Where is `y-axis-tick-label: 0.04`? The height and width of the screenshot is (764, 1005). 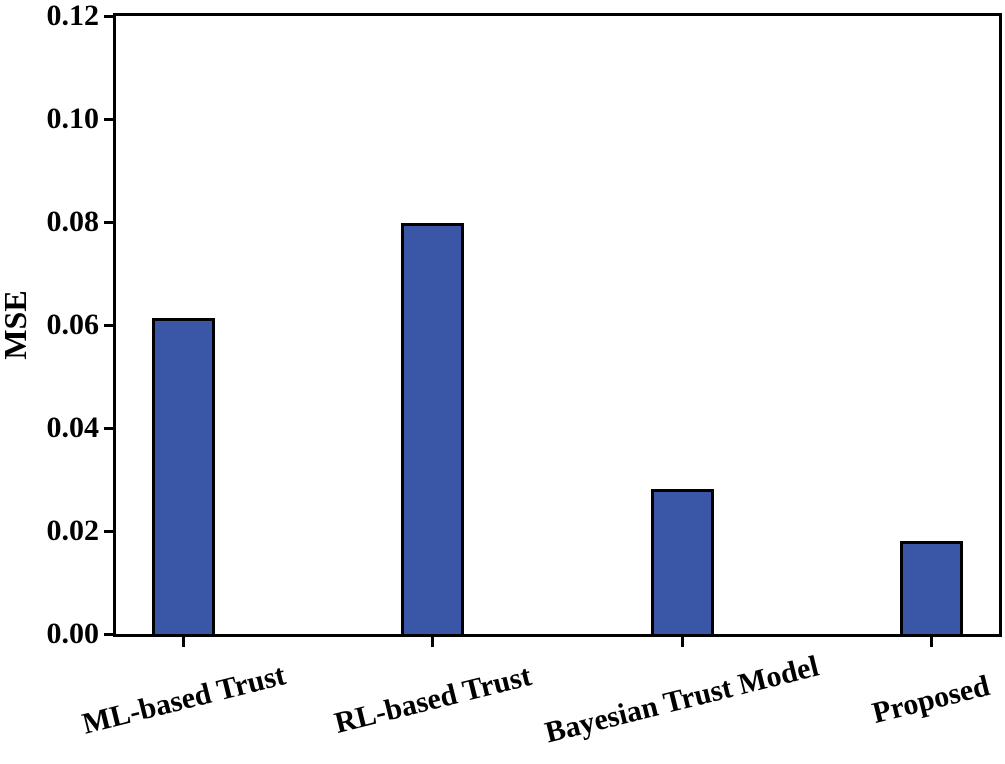 y-axis-tick-label: 0.04 is located at coordinates (73, 427).